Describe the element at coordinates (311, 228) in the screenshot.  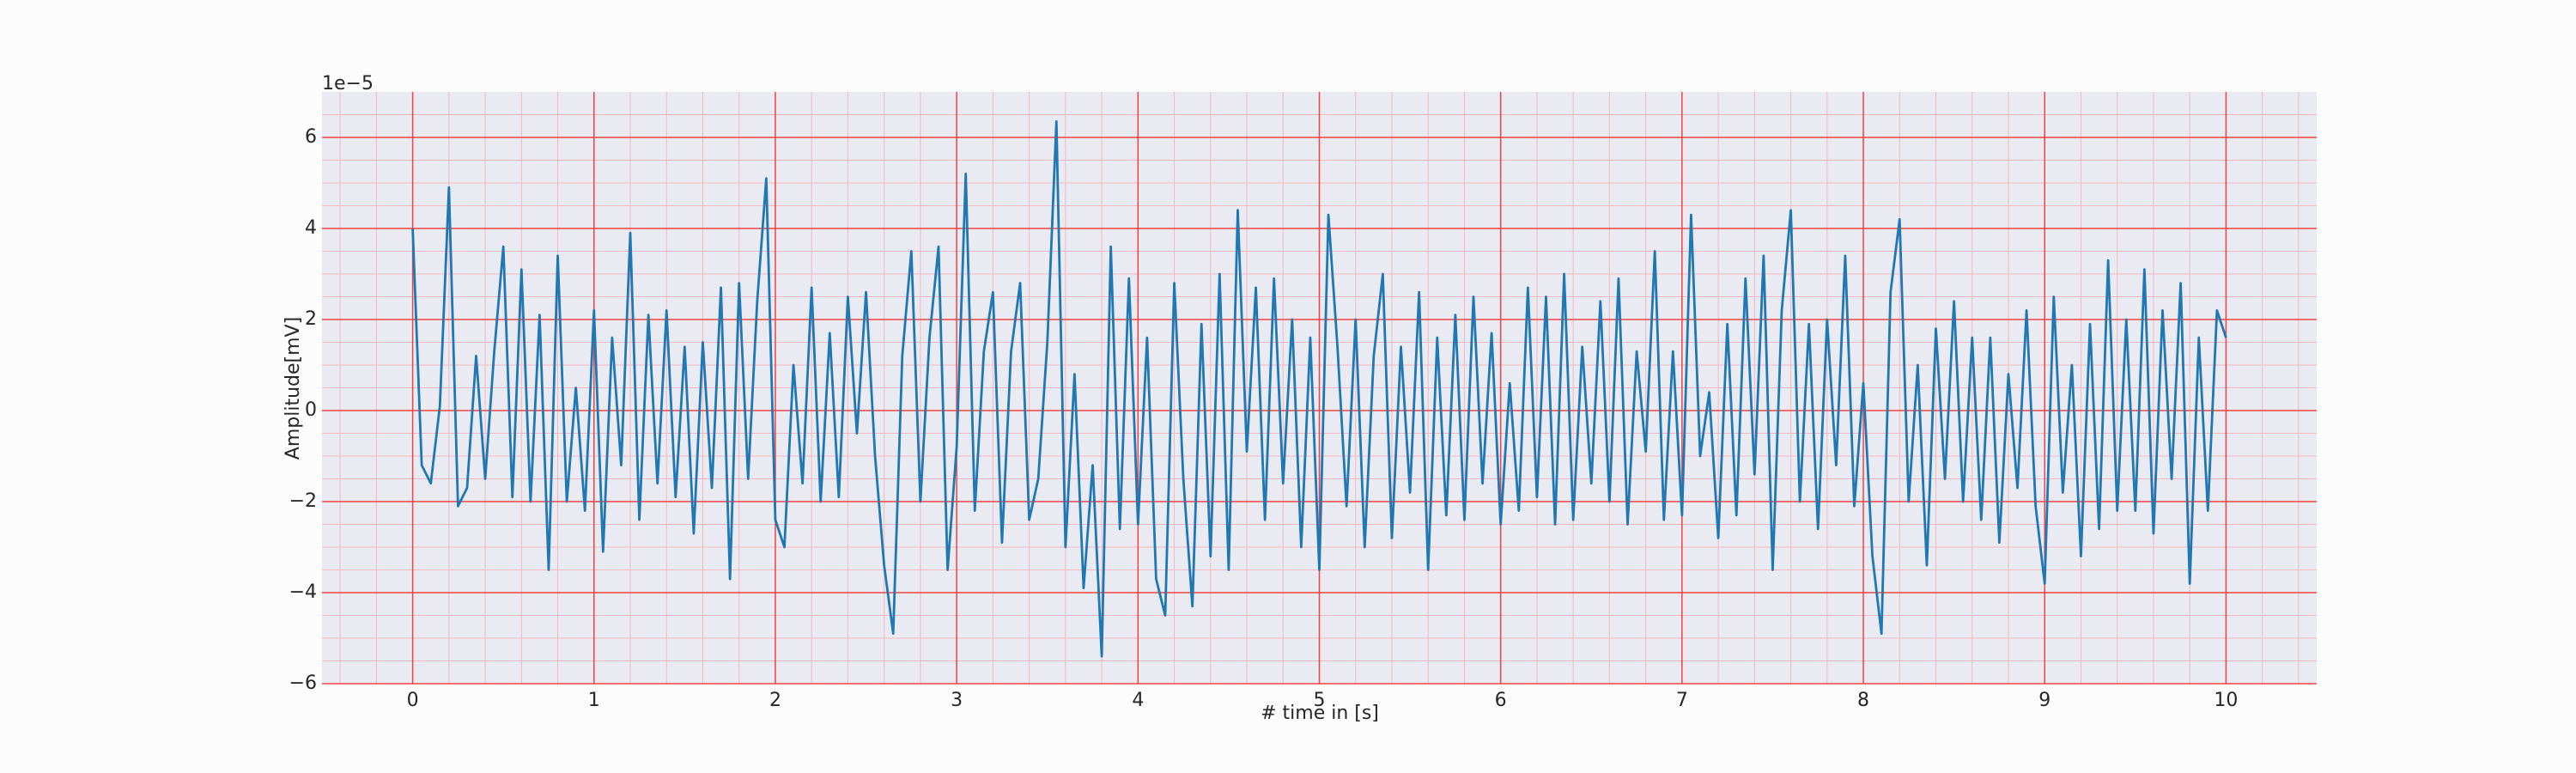
I see `y-tick-label: 4` at that location.